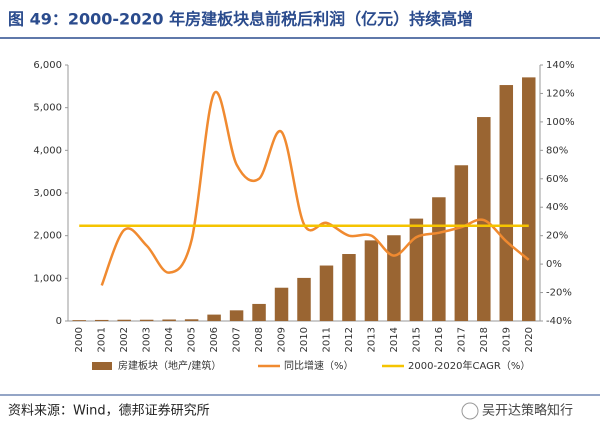  What do you see at coordinates (304, 339) in the screenshot?
I see `x-tick-label: 2010` at bounding box center [304, 339].